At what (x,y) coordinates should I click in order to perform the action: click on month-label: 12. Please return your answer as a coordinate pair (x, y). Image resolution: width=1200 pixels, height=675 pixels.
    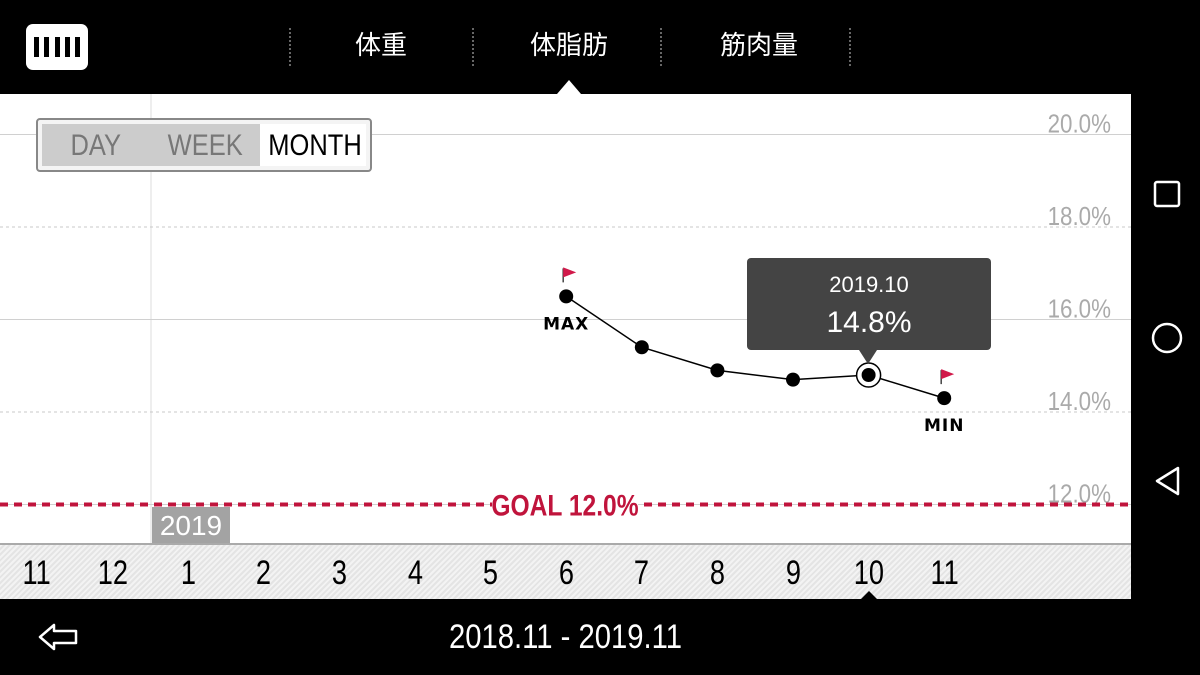
    Looking at the image, I should click on (112, 573).